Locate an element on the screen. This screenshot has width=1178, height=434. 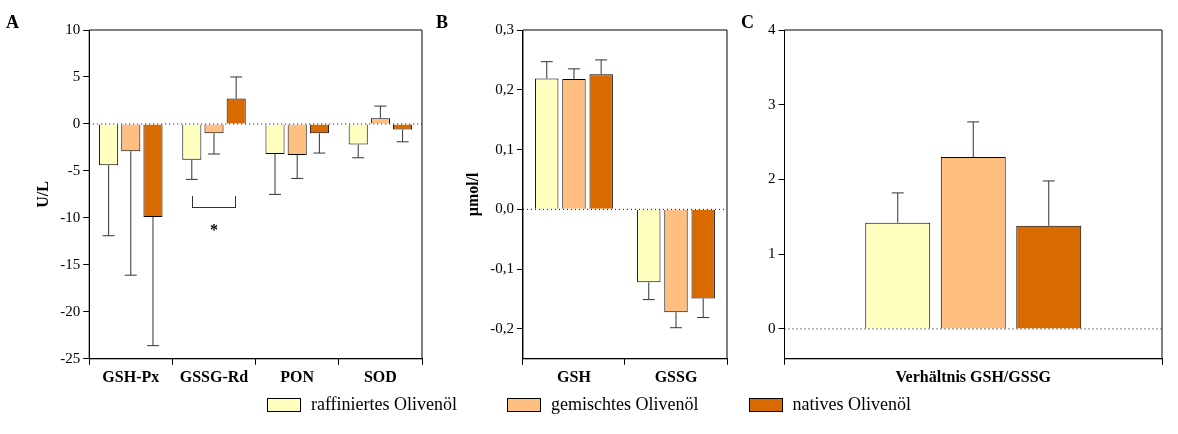
y-tick-label: -0,1 is located at coordinates (502, 268).